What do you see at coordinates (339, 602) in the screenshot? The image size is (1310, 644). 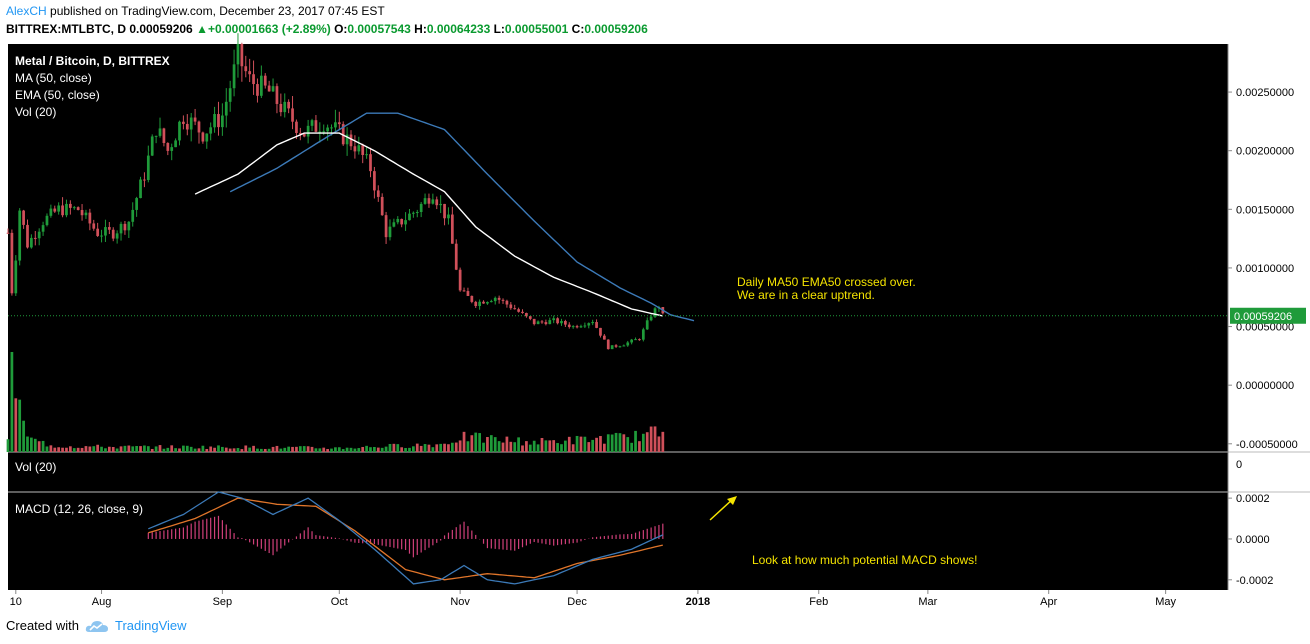 I see `time-tick-label: Oct` at bounding box center [339, 602].